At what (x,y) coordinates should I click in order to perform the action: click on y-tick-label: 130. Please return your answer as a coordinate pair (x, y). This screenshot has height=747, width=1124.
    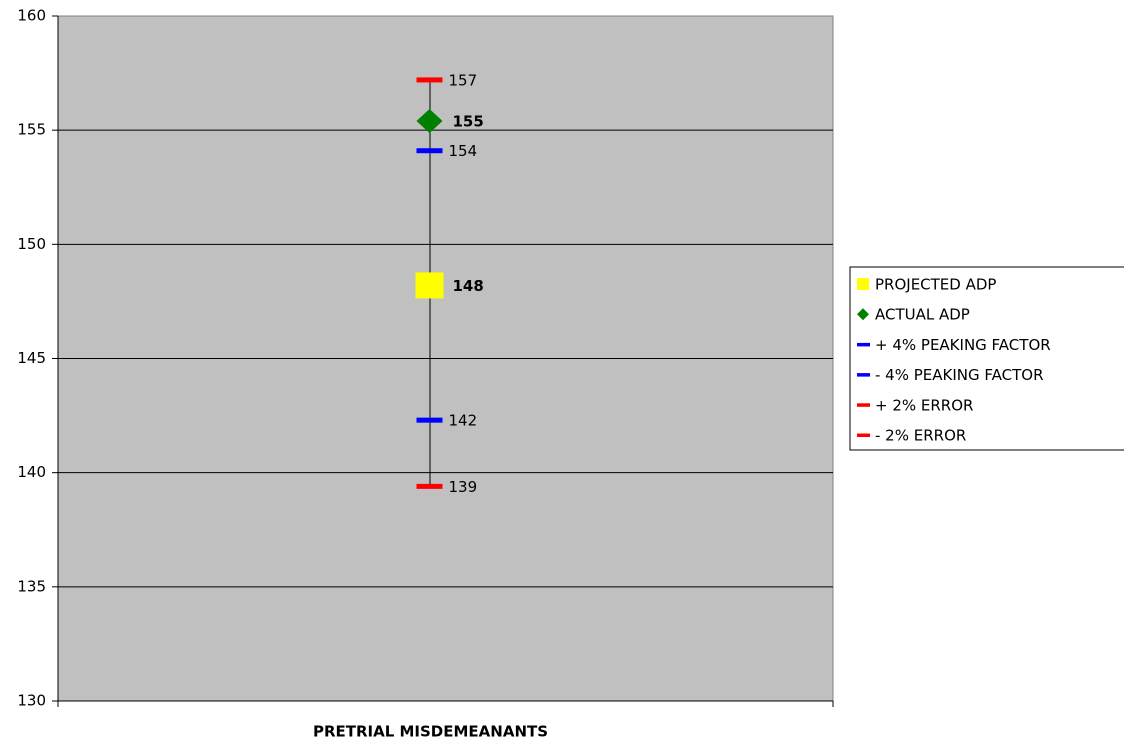
    Looking at the image, I should click on (31, 701).